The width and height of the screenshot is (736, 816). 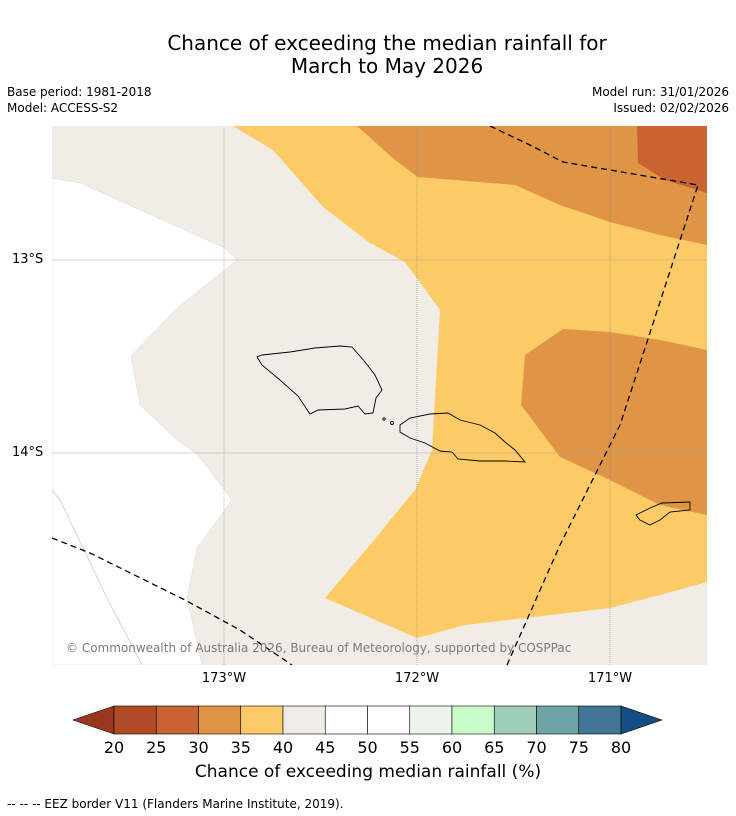 I want to click on issued-date: Issued: 02/02/2026, so click(x=671, y=108).